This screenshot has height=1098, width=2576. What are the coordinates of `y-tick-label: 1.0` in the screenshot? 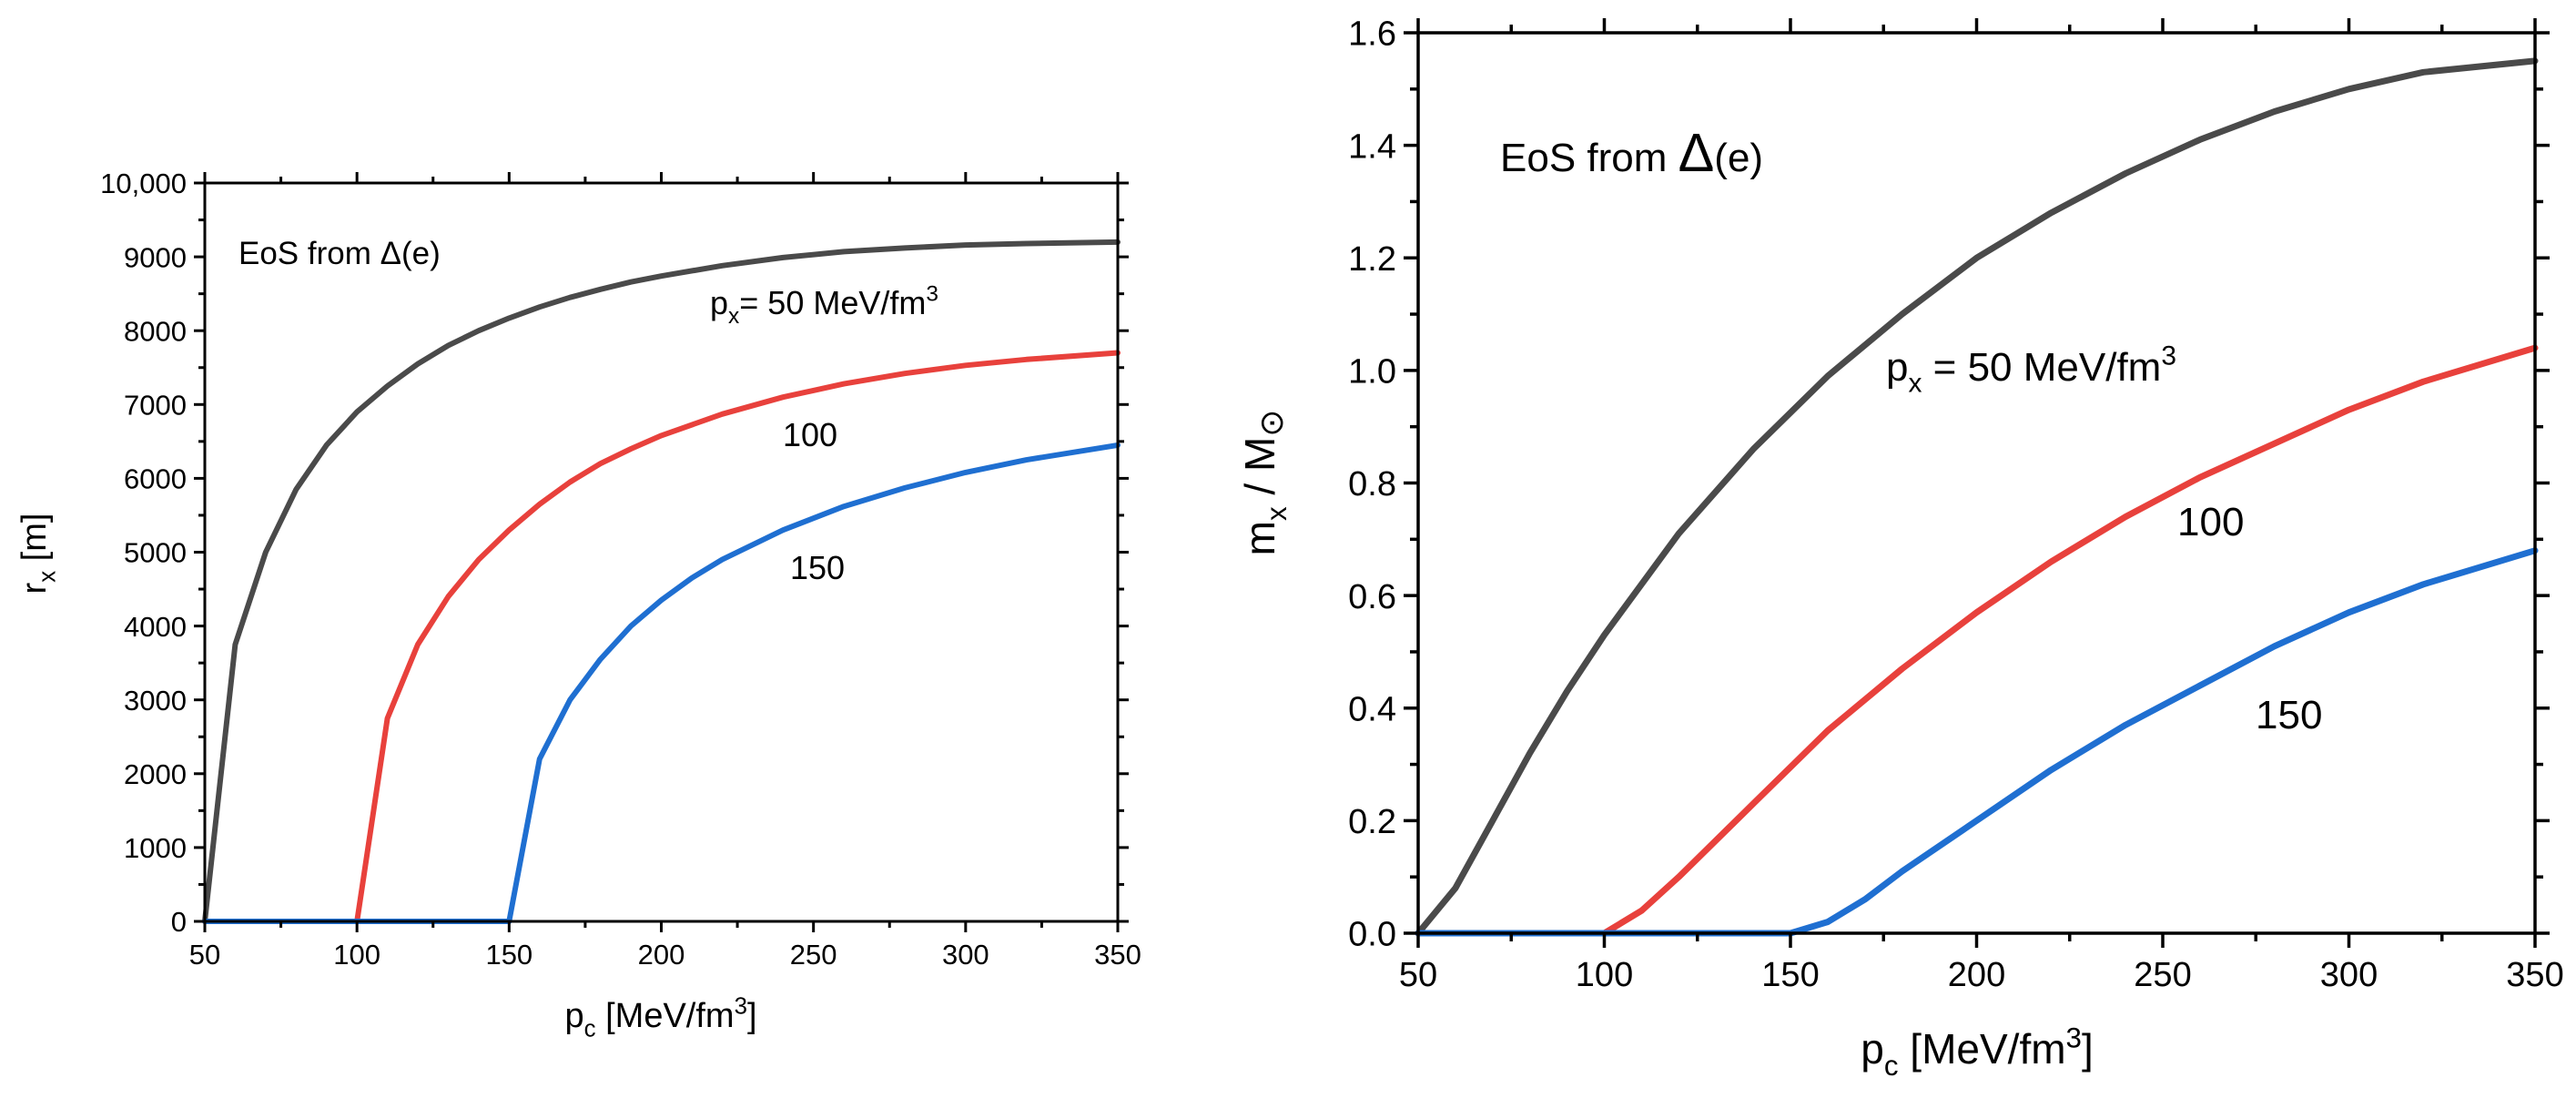 It's located at (1372, 372).